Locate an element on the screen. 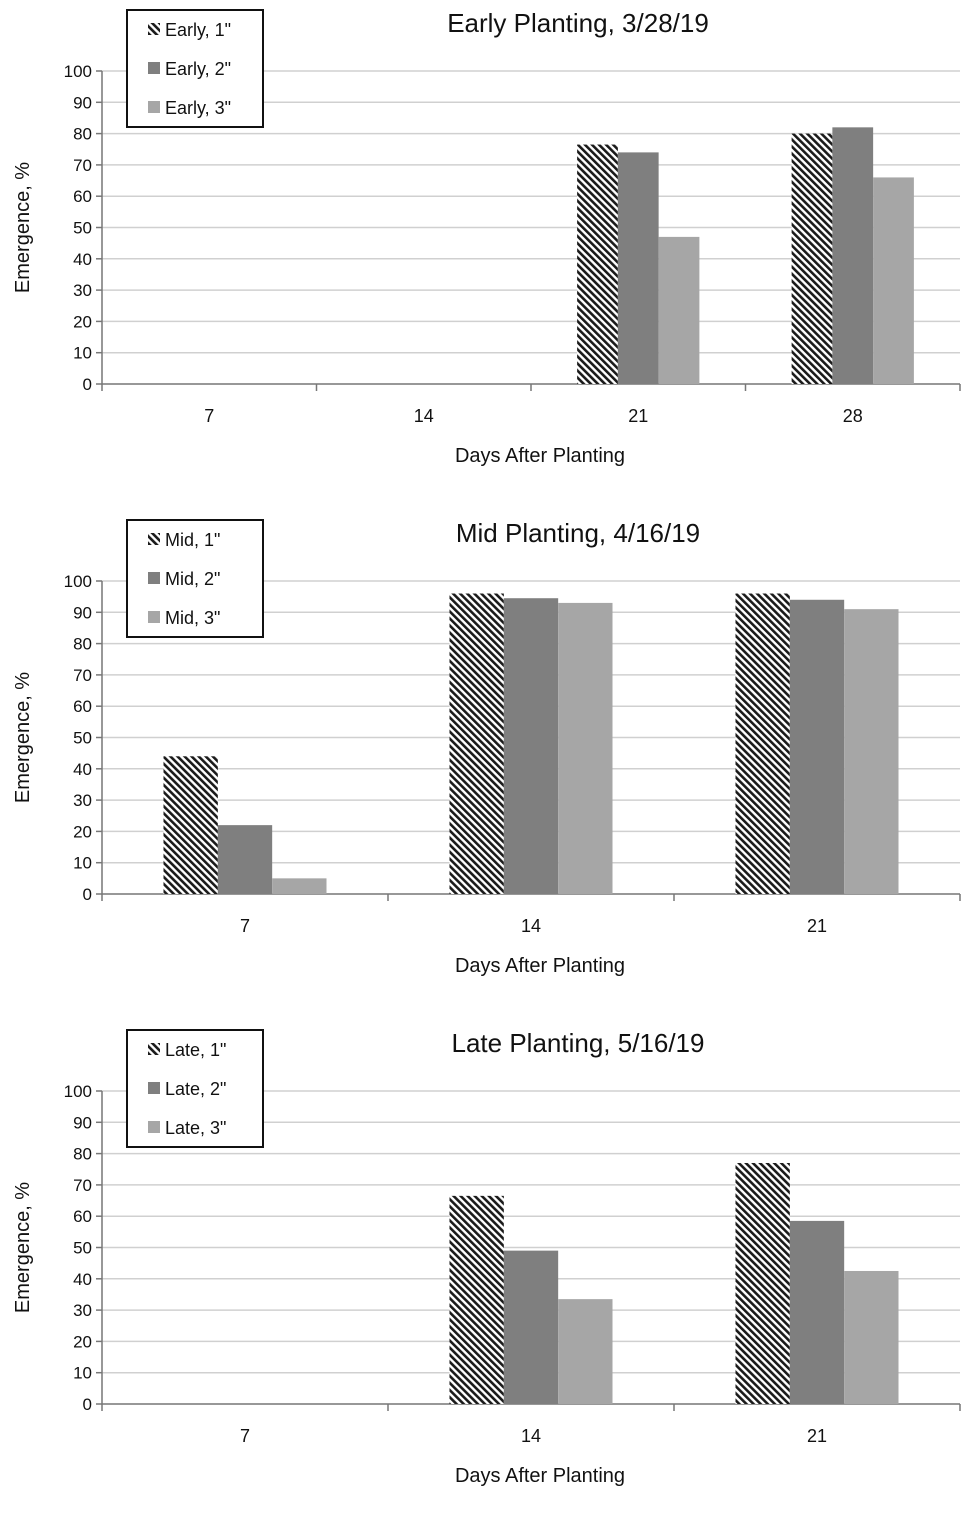 This screenshot has height=1517, width=969. legend: Late, 1" Late, 2" Late, 3" is located at coordinates (195, 1088).